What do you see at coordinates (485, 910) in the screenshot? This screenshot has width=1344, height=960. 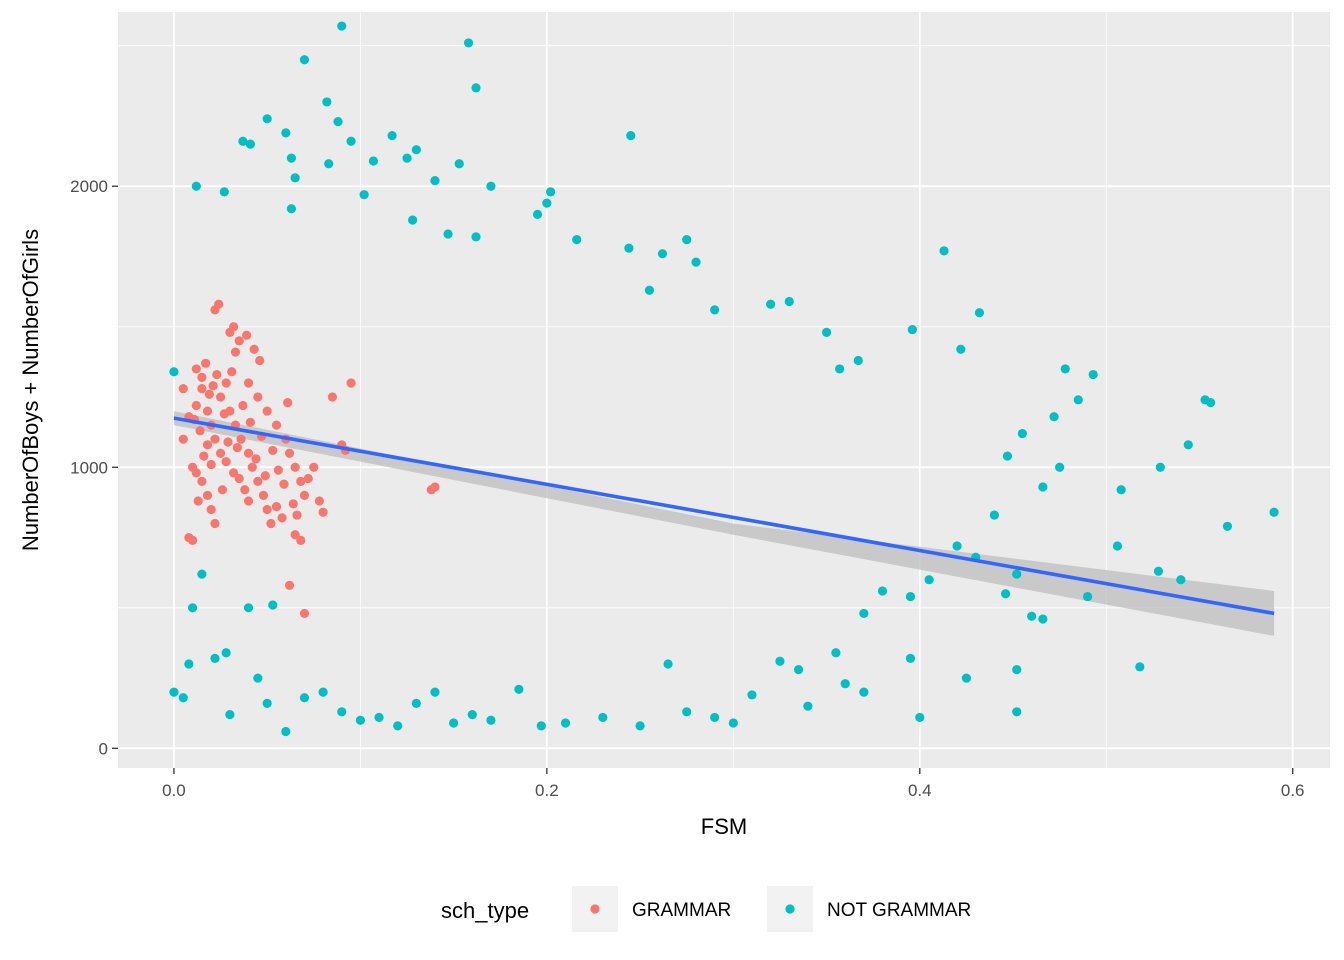 I see `legend-title: sch_type` at bounding box center [485, 910].